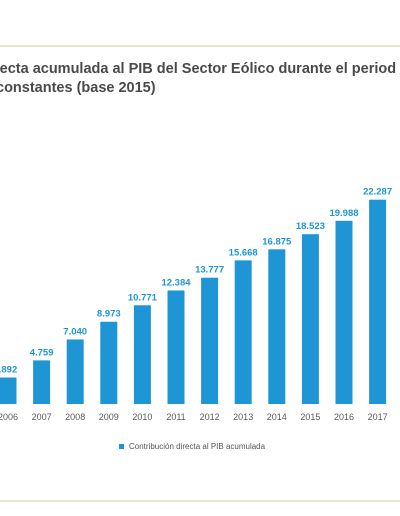 This screenshot has height=516, width=400. Describe the element at coordinates (42, 417) in the screenshot. I see `x-tick-label-2007: 2007` at that location.